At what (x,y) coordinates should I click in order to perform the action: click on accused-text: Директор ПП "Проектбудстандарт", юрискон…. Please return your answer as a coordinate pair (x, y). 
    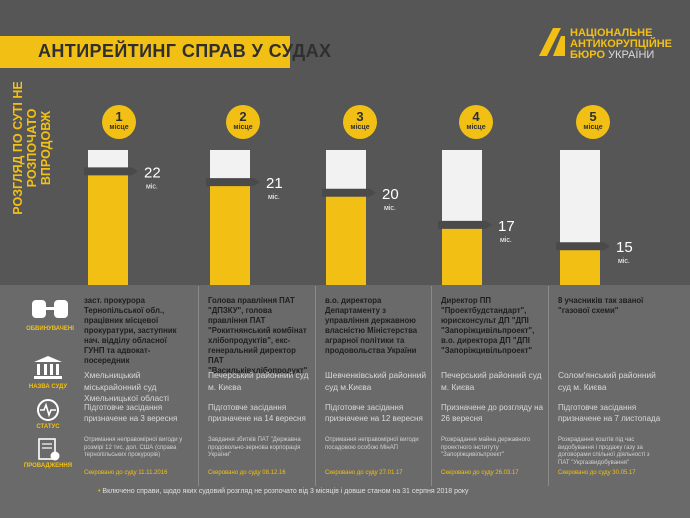
    Looking at the image, I should click on (488, 325).